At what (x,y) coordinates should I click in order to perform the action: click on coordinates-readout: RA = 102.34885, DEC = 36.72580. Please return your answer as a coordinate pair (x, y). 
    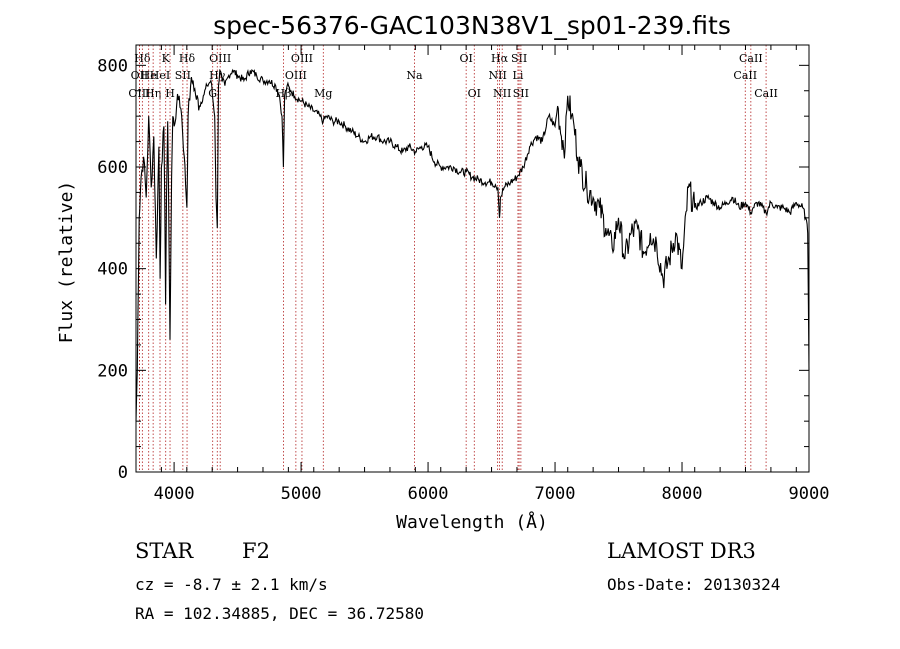
    Looking at the image, I should click on (279, 613).